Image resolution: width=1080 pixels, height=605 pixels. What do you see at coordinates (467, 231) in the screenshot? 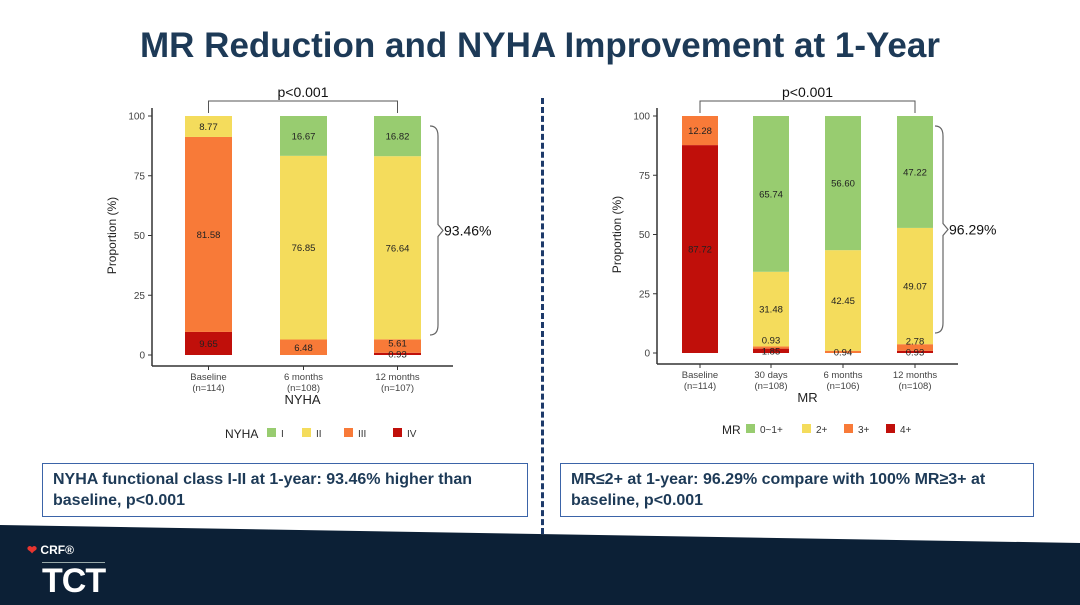
I see `brace-label: 93.46%` at bounding box center [467, 231].